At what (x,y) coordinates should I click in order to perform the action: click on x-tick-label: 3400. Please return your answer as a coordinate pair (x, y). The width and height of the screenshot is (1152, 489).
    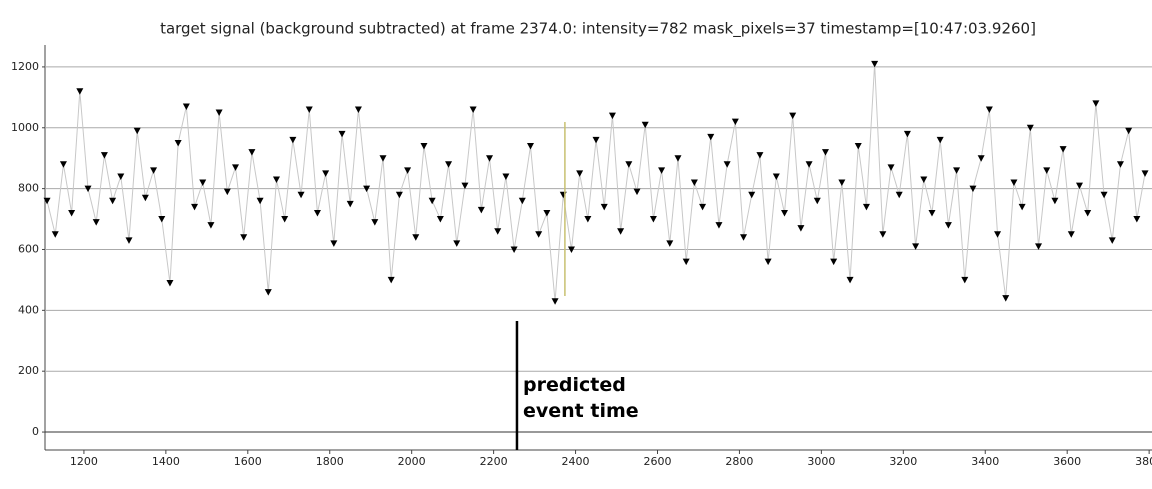
    Looking at the image, I should click on (985, 461).